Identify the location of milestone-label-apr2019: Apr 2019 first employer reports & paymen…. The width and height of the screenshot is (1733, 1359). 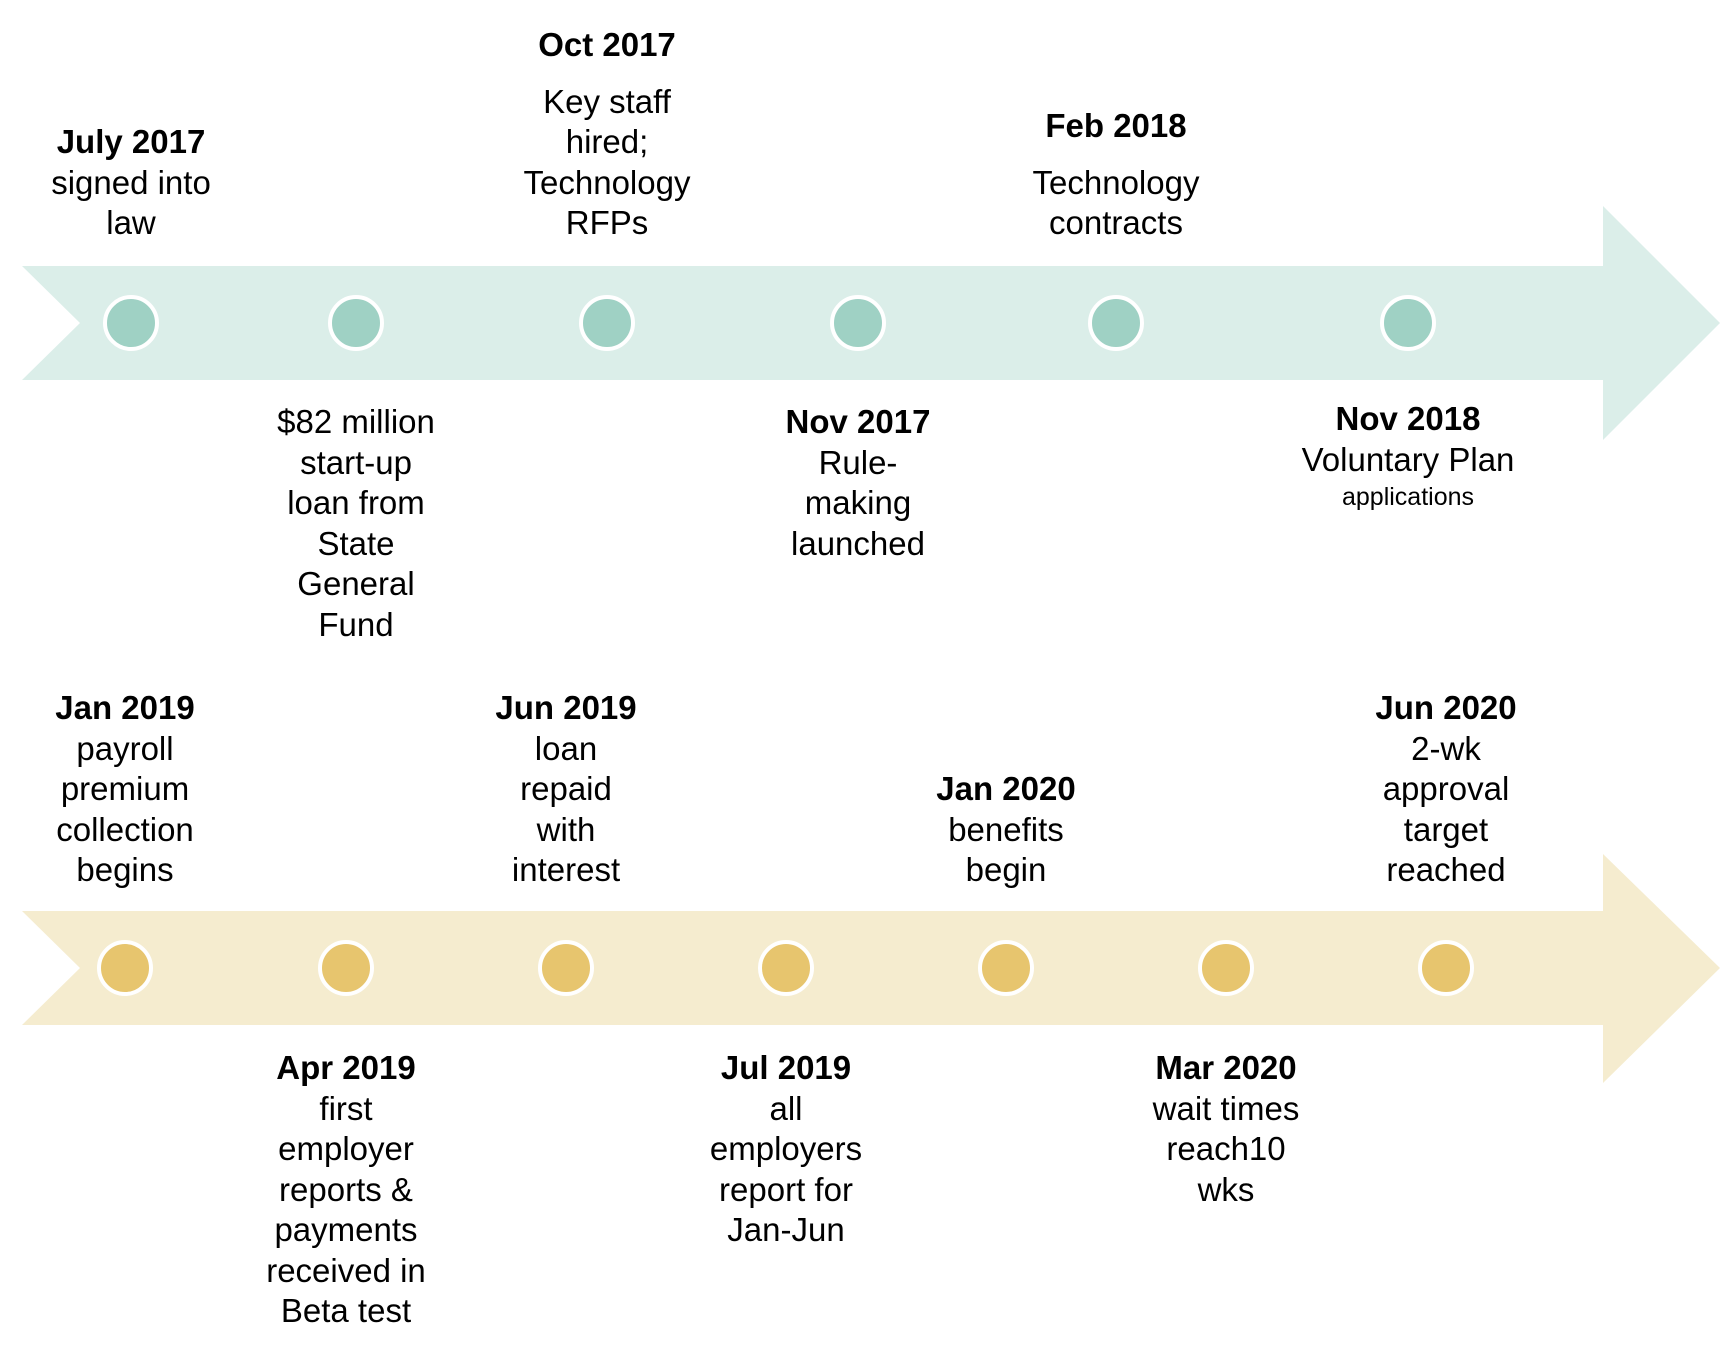
(346, 1190).